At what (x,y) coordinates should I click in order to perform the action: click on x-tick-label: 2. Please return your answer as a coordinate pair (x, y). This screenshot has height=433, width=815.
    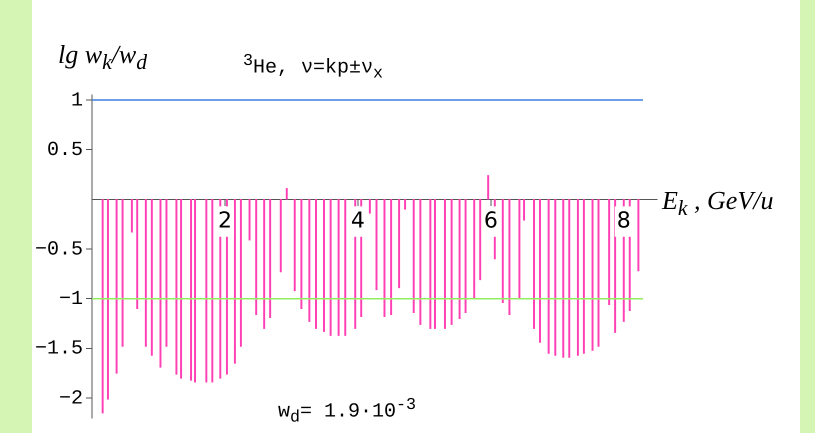
    Looking at the image, I should click on (225, 221).